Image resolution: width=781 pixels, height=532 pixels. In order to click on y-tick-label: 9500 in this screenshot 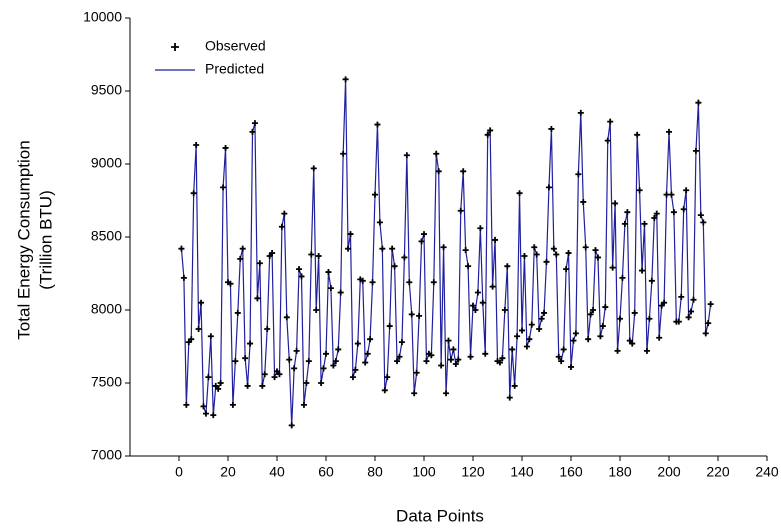, I will do `click(106, 90)`.